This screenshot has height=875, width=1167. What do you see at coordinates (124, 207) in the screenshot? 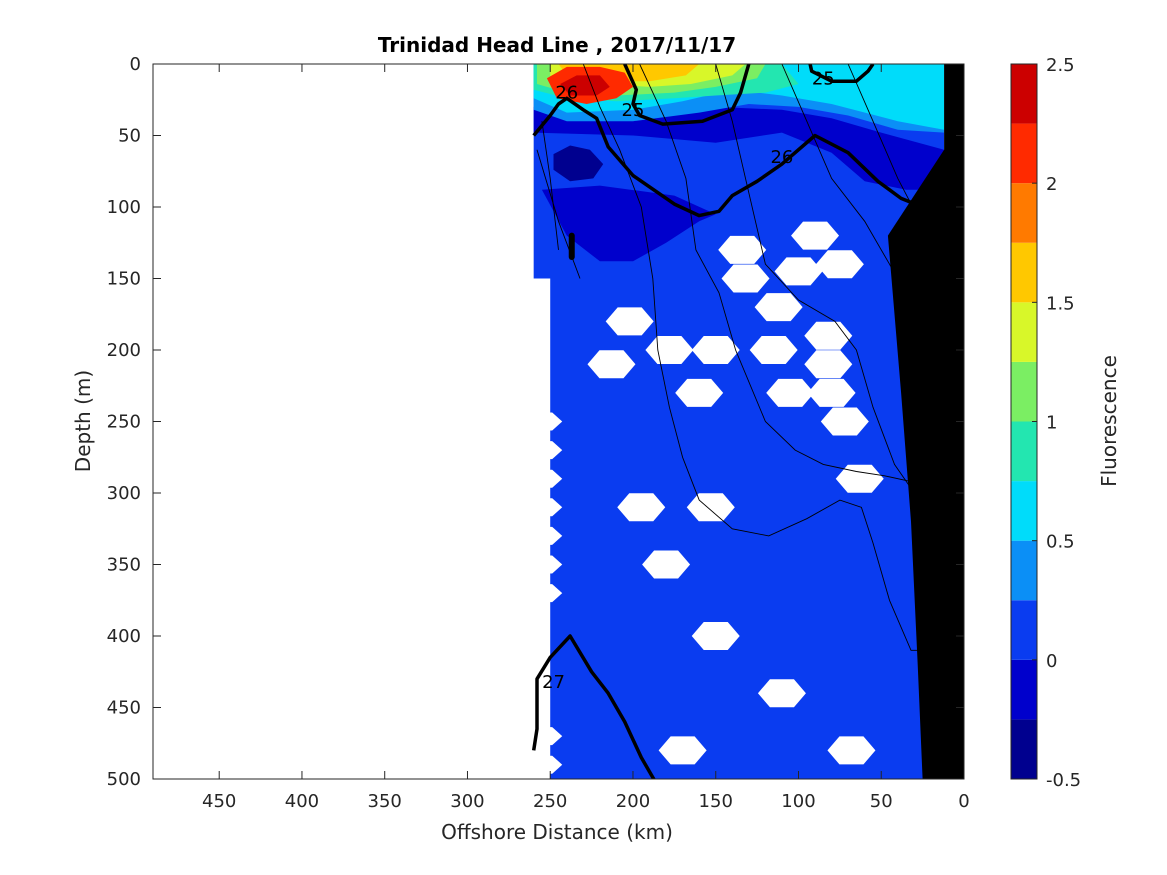
I see `y-tick-label: 100` at bounding box center [124, 207].